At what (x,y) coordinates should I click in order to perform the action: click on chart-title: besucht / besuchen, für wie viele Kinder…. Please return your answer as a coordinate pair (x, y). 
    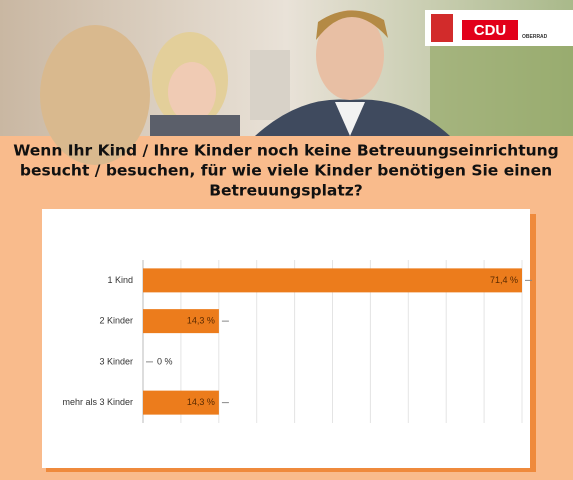
    Looking at the image, I should click on (286, 171).